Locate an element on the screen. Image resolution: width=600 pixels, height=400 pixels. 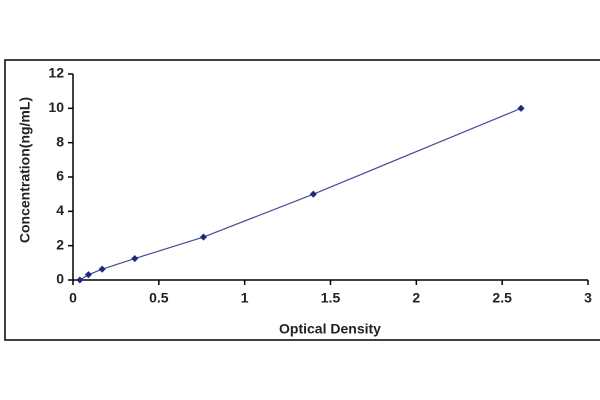
x-tick-label: 2.5 is located at coordinates (502, 298).